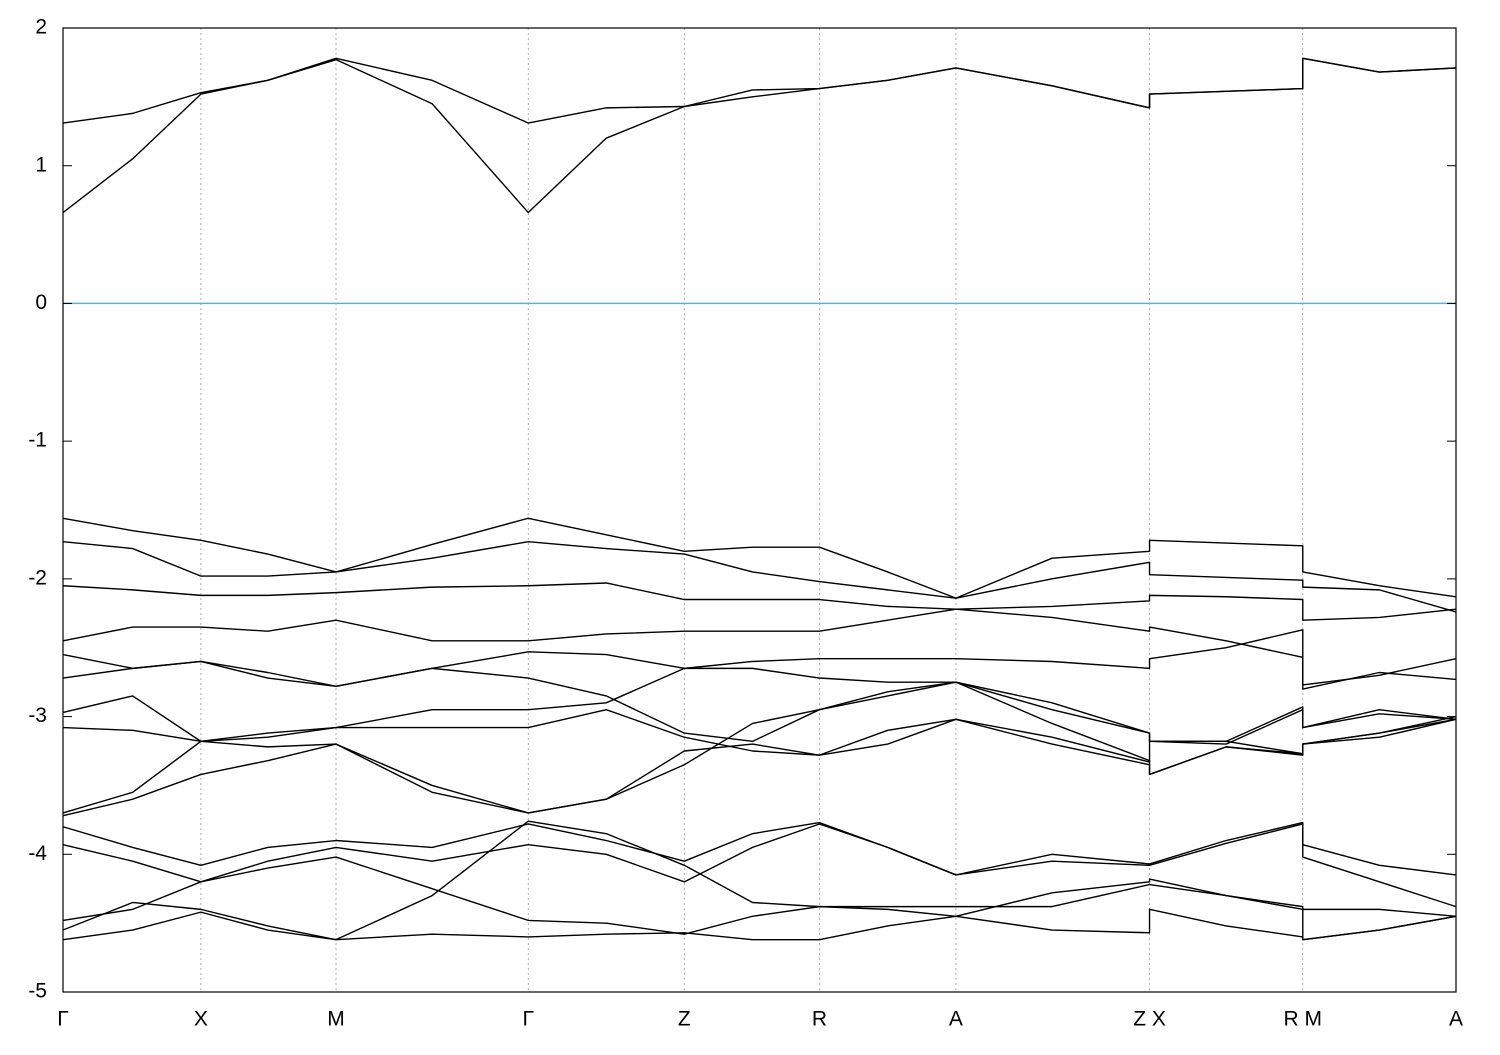  What do you see at coordinates (201, 1019) in the screenshot?
I see `x-tick-label: X` at bounding box center [201, 1019].